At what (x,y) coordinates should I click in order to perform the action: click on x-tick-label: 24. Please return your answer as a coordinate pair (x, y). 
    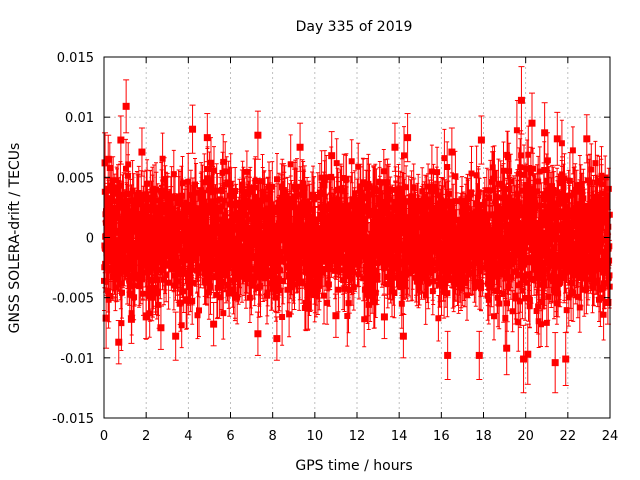
    Looking at the image, I should click on (610, 436).